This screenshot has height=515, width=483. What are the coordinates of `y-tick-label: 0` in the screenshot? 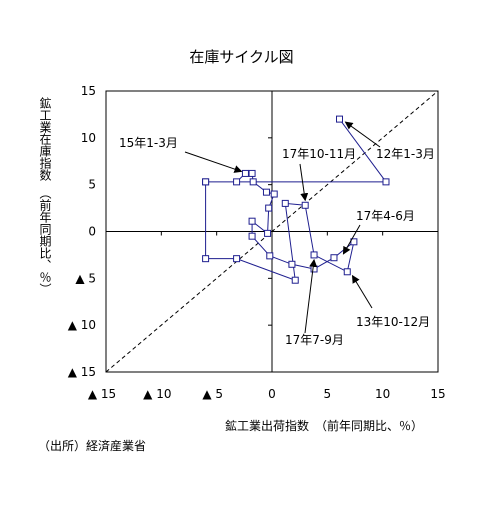 It's located at (92, 232).